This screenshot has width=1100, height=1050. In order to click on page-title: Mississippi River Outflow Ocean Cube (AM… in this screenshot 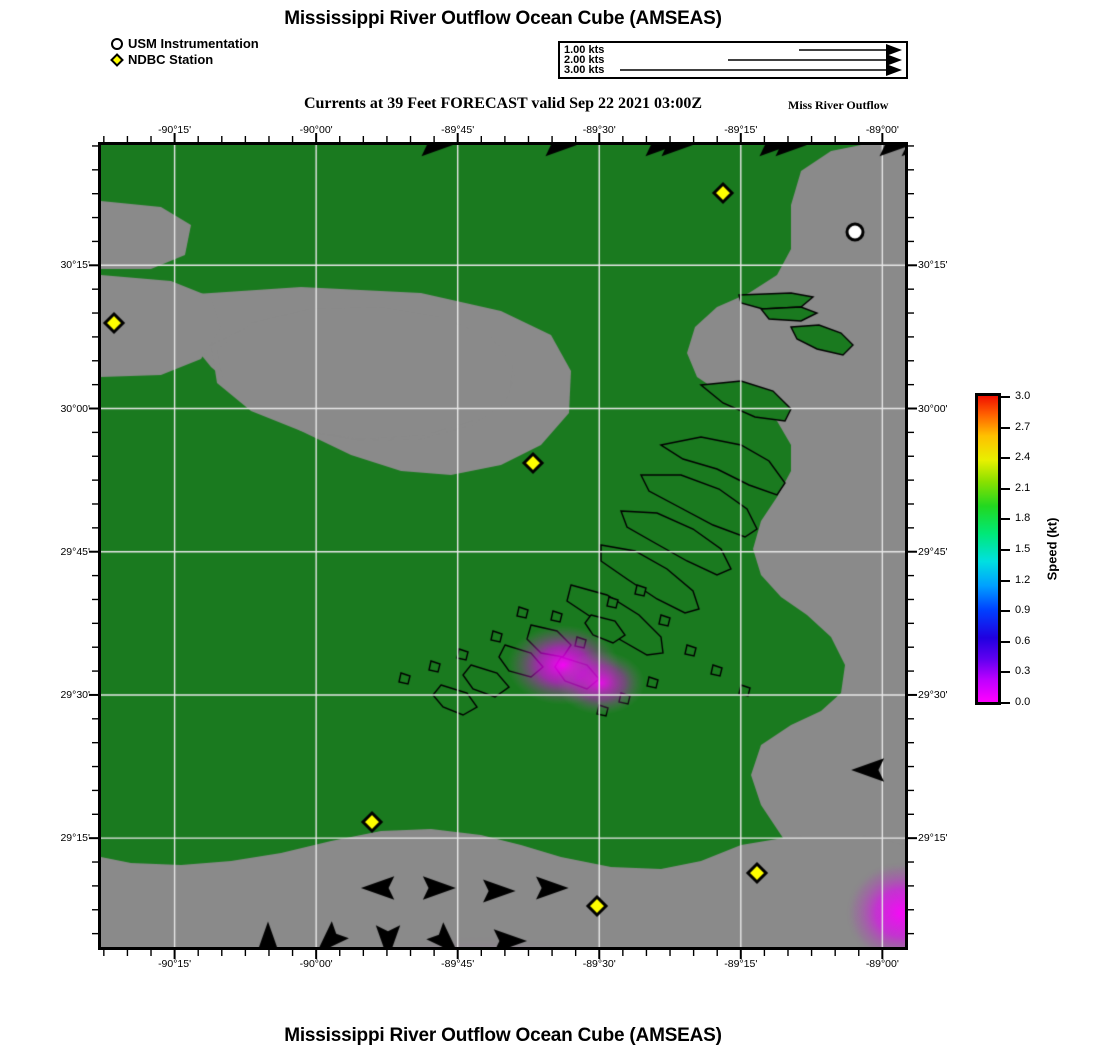, I will do `click(503, 18)`.